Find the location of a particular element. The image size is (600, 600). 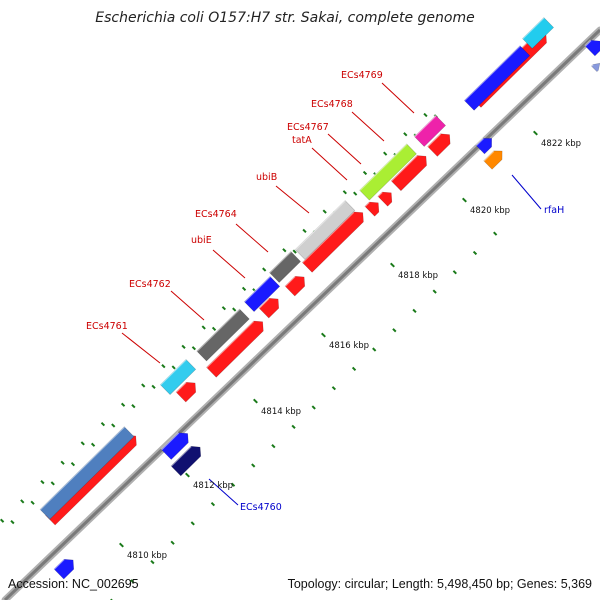

gene-blue-rev-1-highlight is located at coordinates (170, 441).